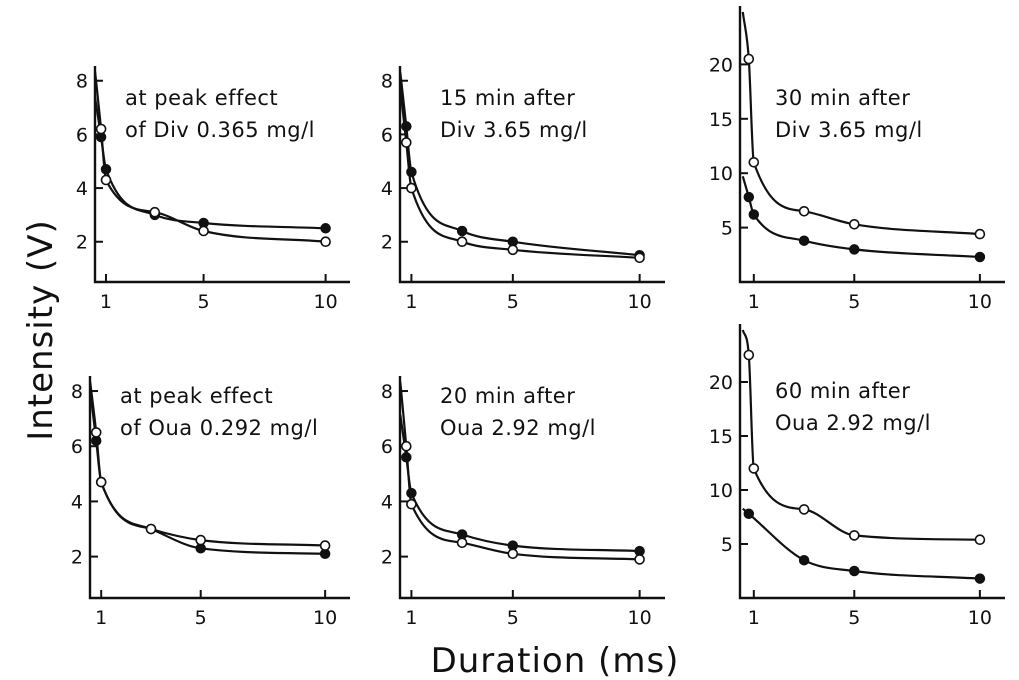  I want to click on panel-annotation-line: 60 min after, so click(842, 391).